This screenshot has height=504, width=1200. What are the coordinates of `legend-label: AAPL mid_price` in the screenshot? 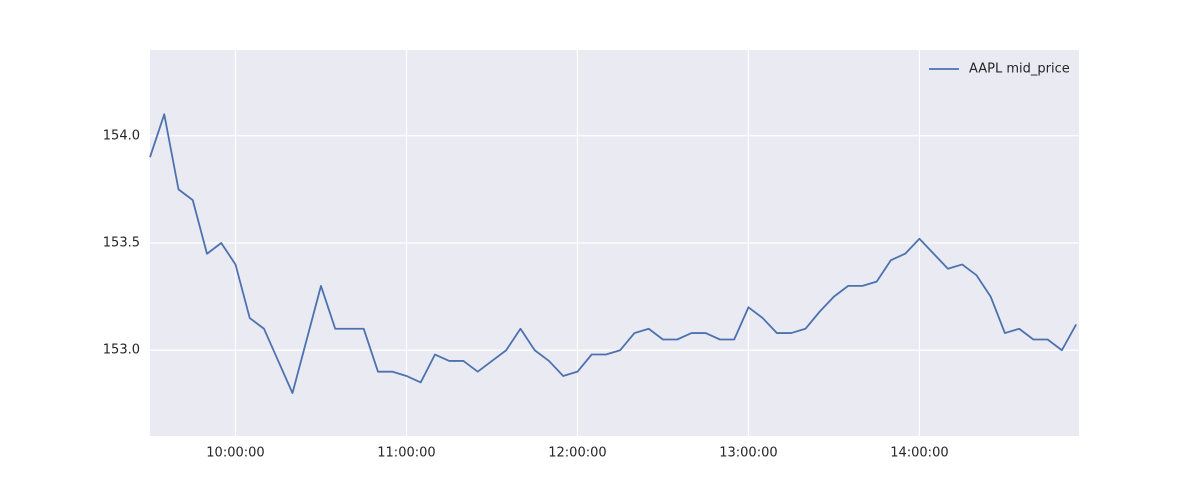 It's located at (1019, 69).